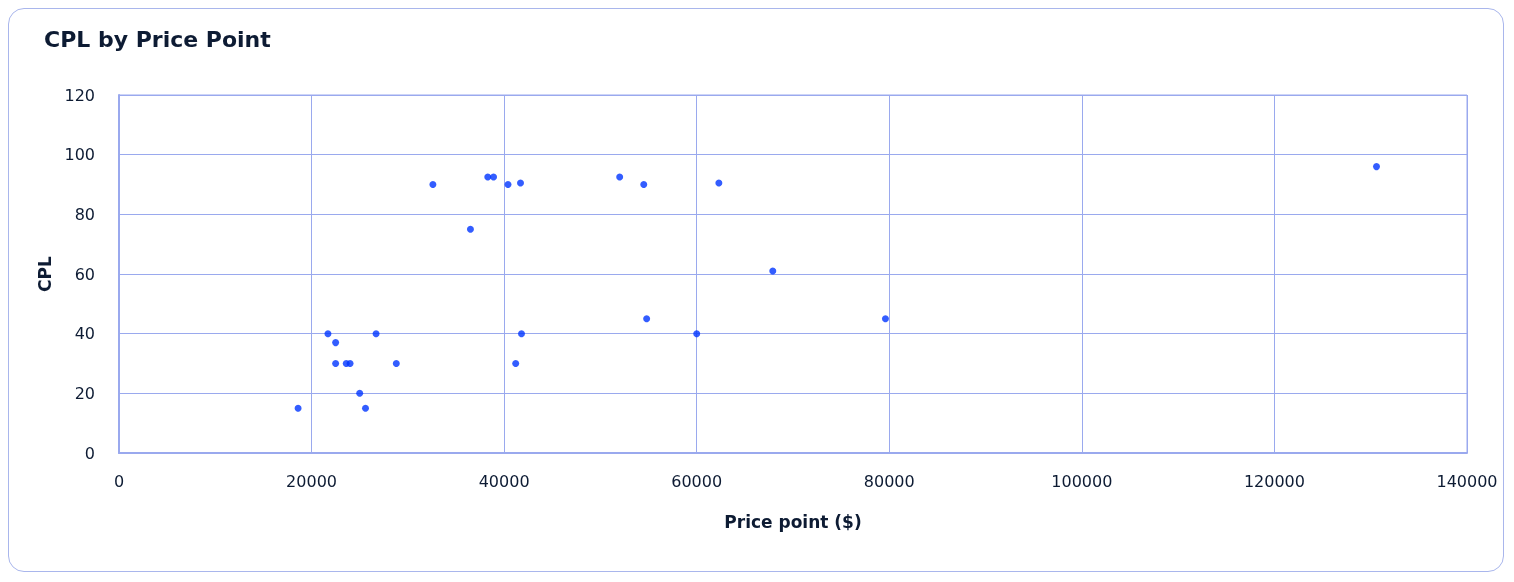 The height and width of the screenshot is (582, 1514). What do you see at coordinates (84, 334) in the screenshot?
I see `y-tick-label: 40` at bounding box center [84, 334].